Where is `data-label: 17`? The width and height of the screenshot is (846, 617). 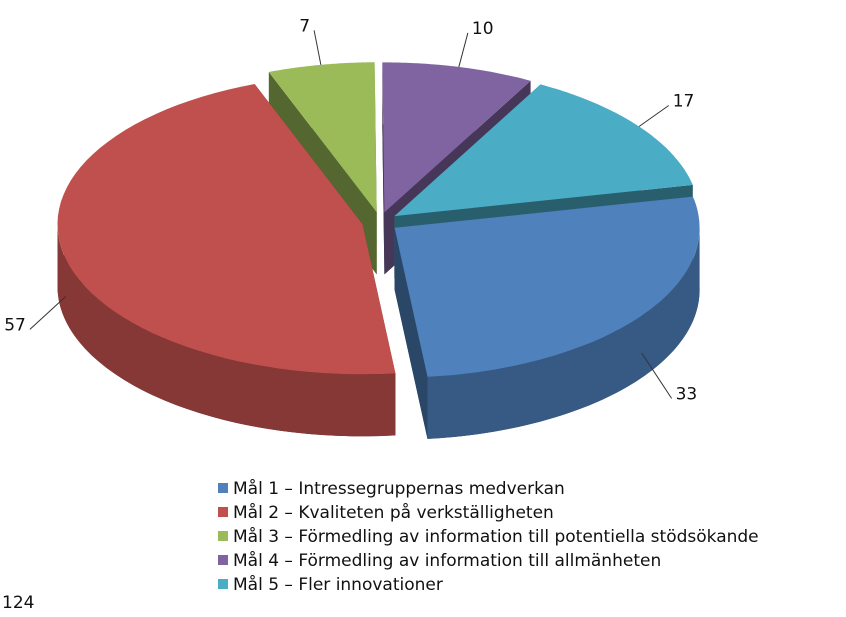 data-label: 17 is located at coordinates (684, 102).